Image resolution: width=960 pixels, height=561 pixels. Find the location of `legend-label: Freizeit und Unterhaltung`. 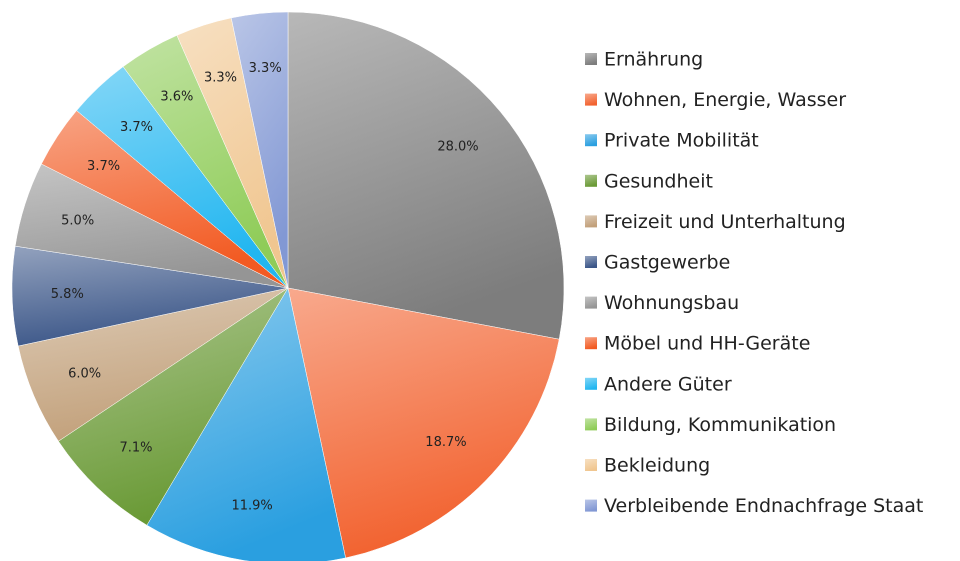

legend-label: Freizeit und Unterhaltung is located at coordinates (725, 222).